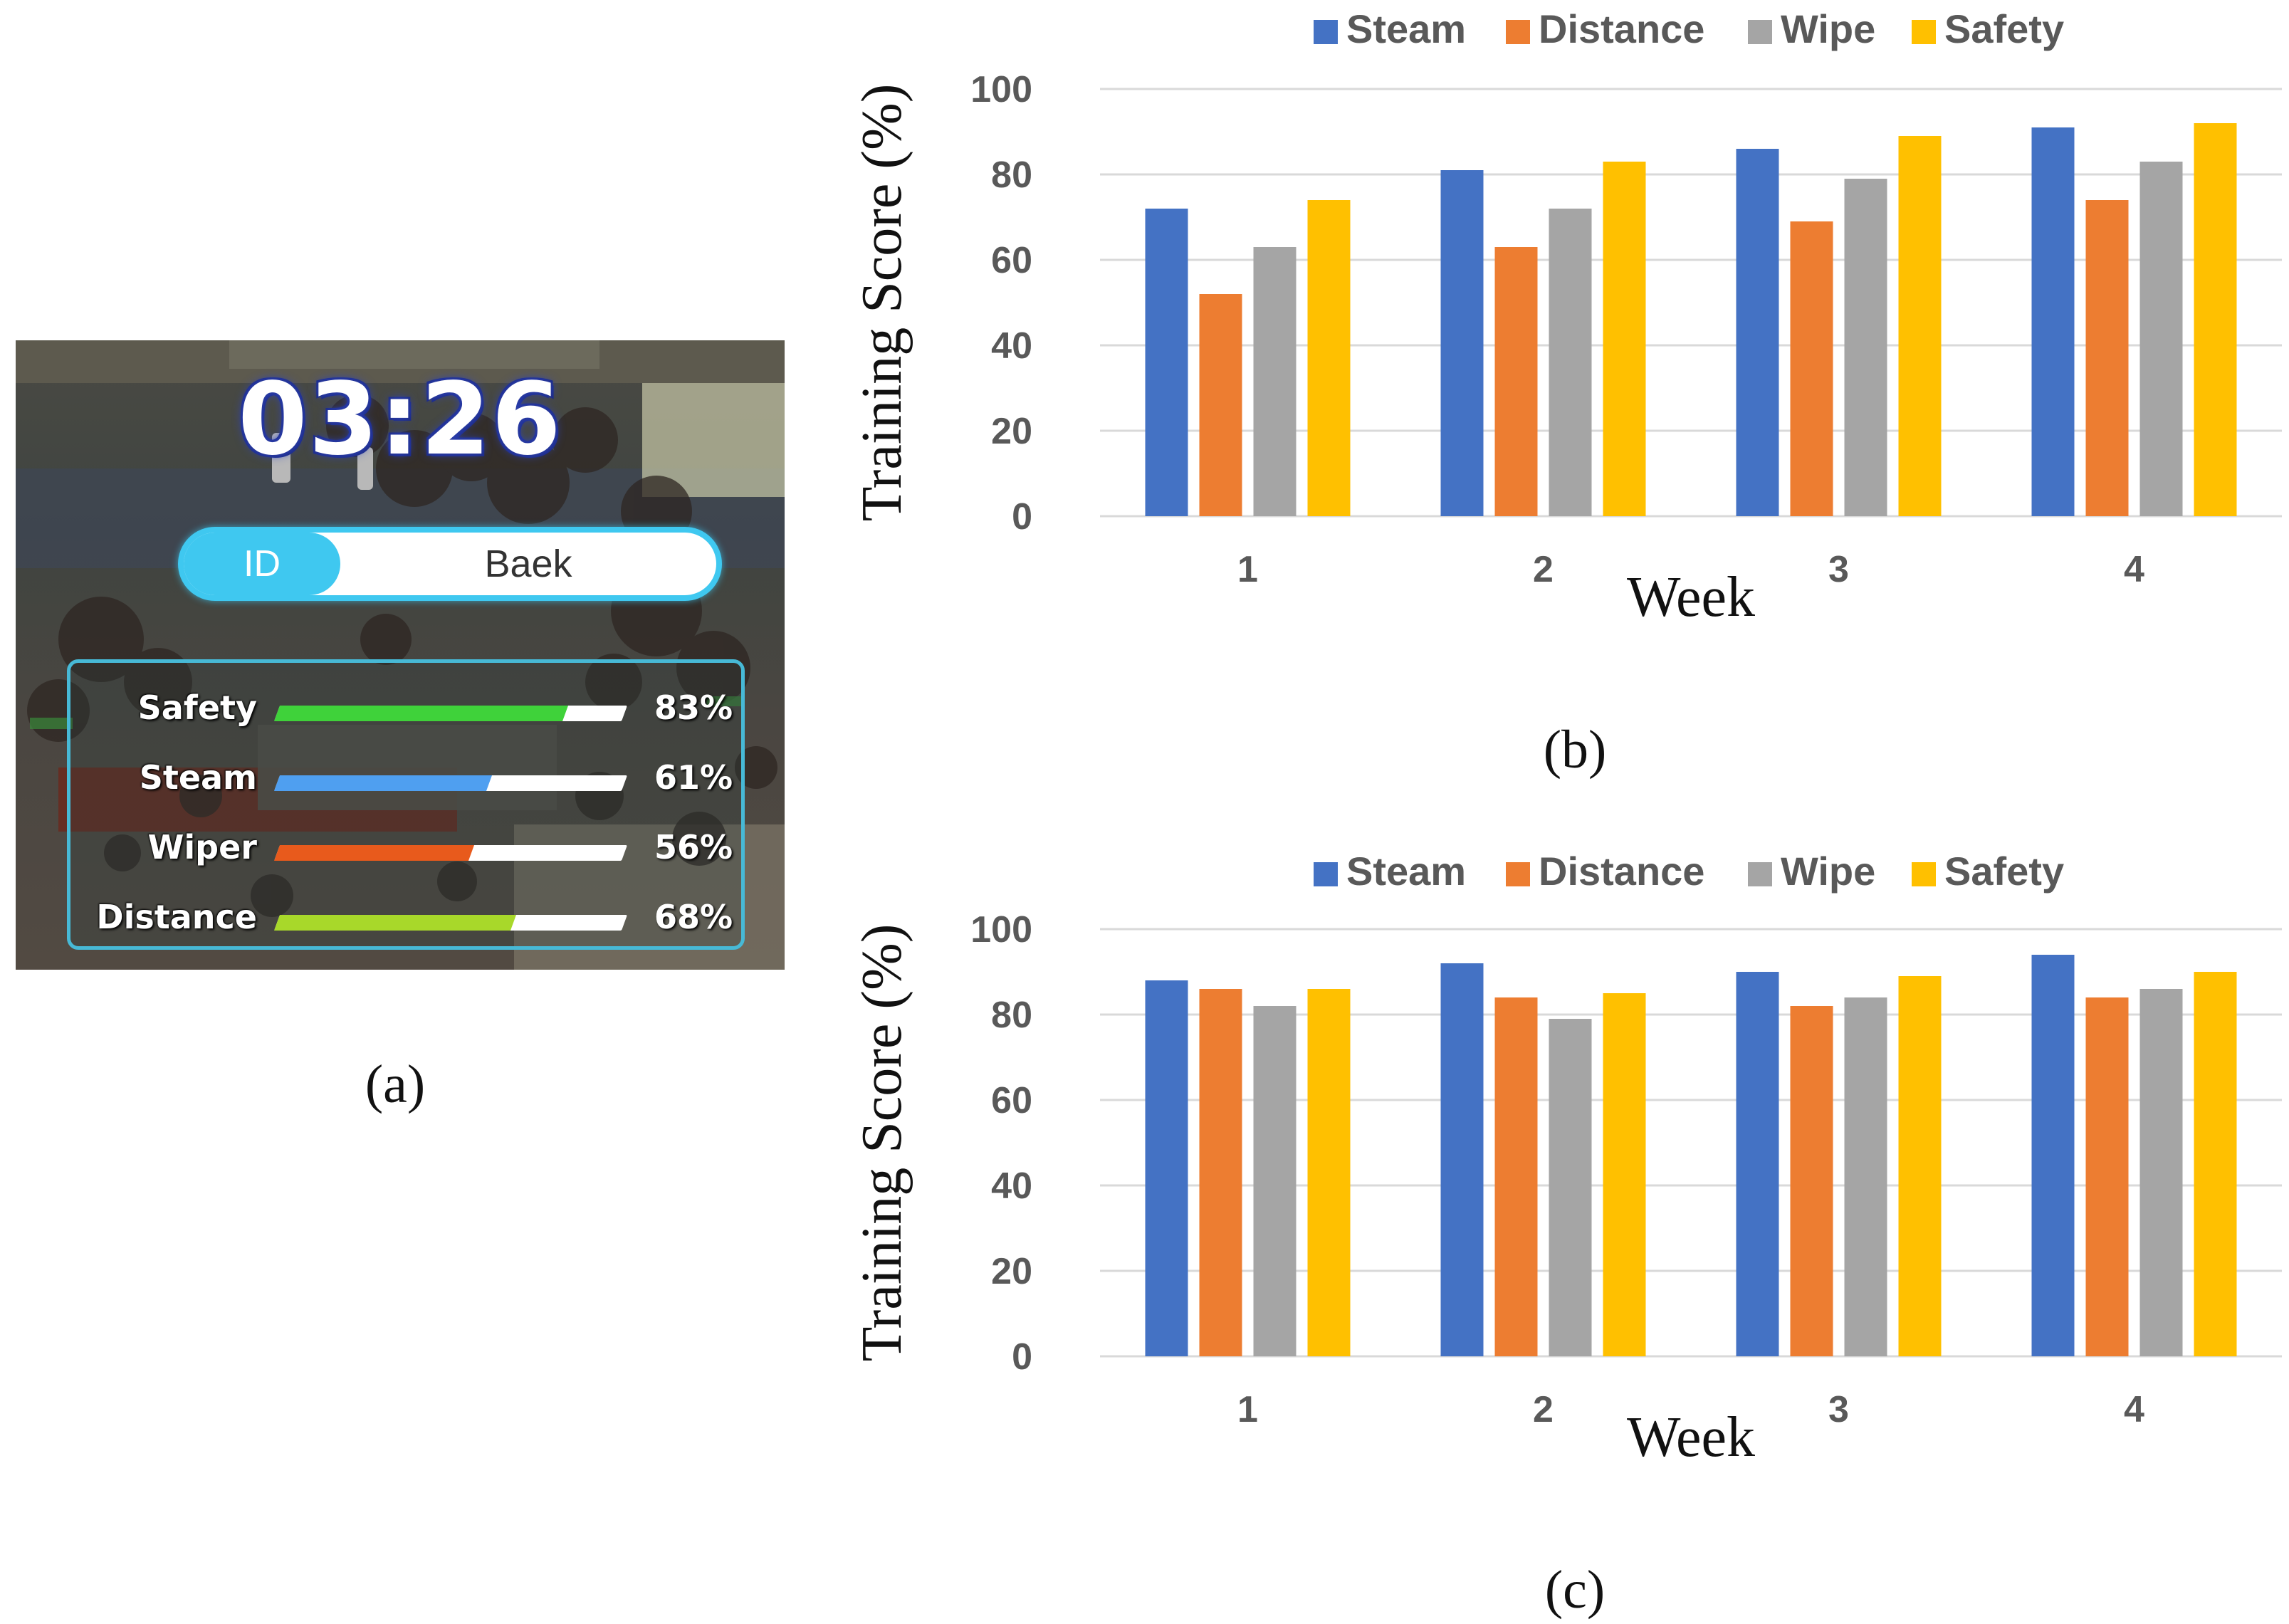 This screenshot has height=1624, width=2289. What do you see at coordinates (176, 917) in the screenshot?
I see `stat-label: Distance` at bounding box center [176, 917].